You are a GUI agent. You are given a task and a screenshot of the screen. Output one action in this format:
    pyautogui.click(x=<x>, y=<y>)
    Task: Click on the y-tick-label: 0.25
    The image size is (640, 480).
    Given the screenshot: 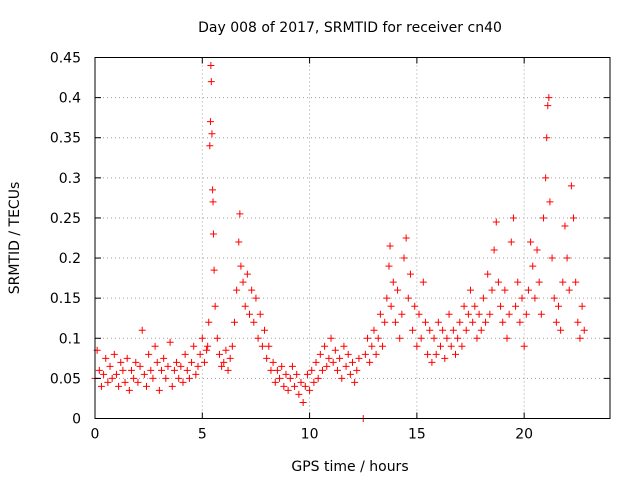 What is the action you would take?
    pyautogui.click(x=65, y=219)
    